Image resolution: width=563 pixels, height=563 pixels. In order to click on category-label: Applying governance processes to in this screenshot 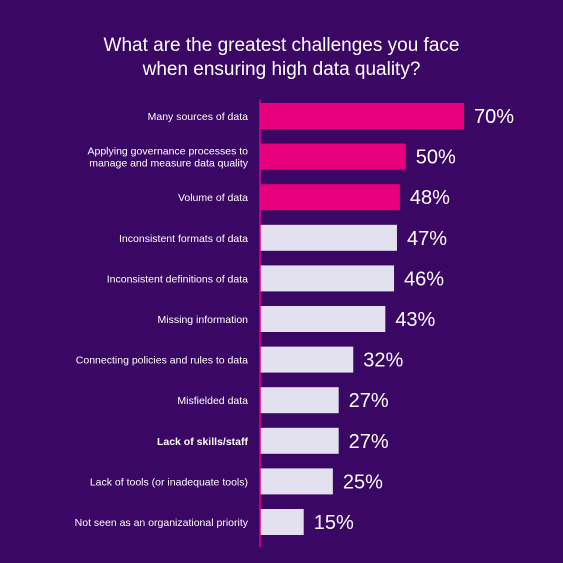, I will do `click(167, 152)`.